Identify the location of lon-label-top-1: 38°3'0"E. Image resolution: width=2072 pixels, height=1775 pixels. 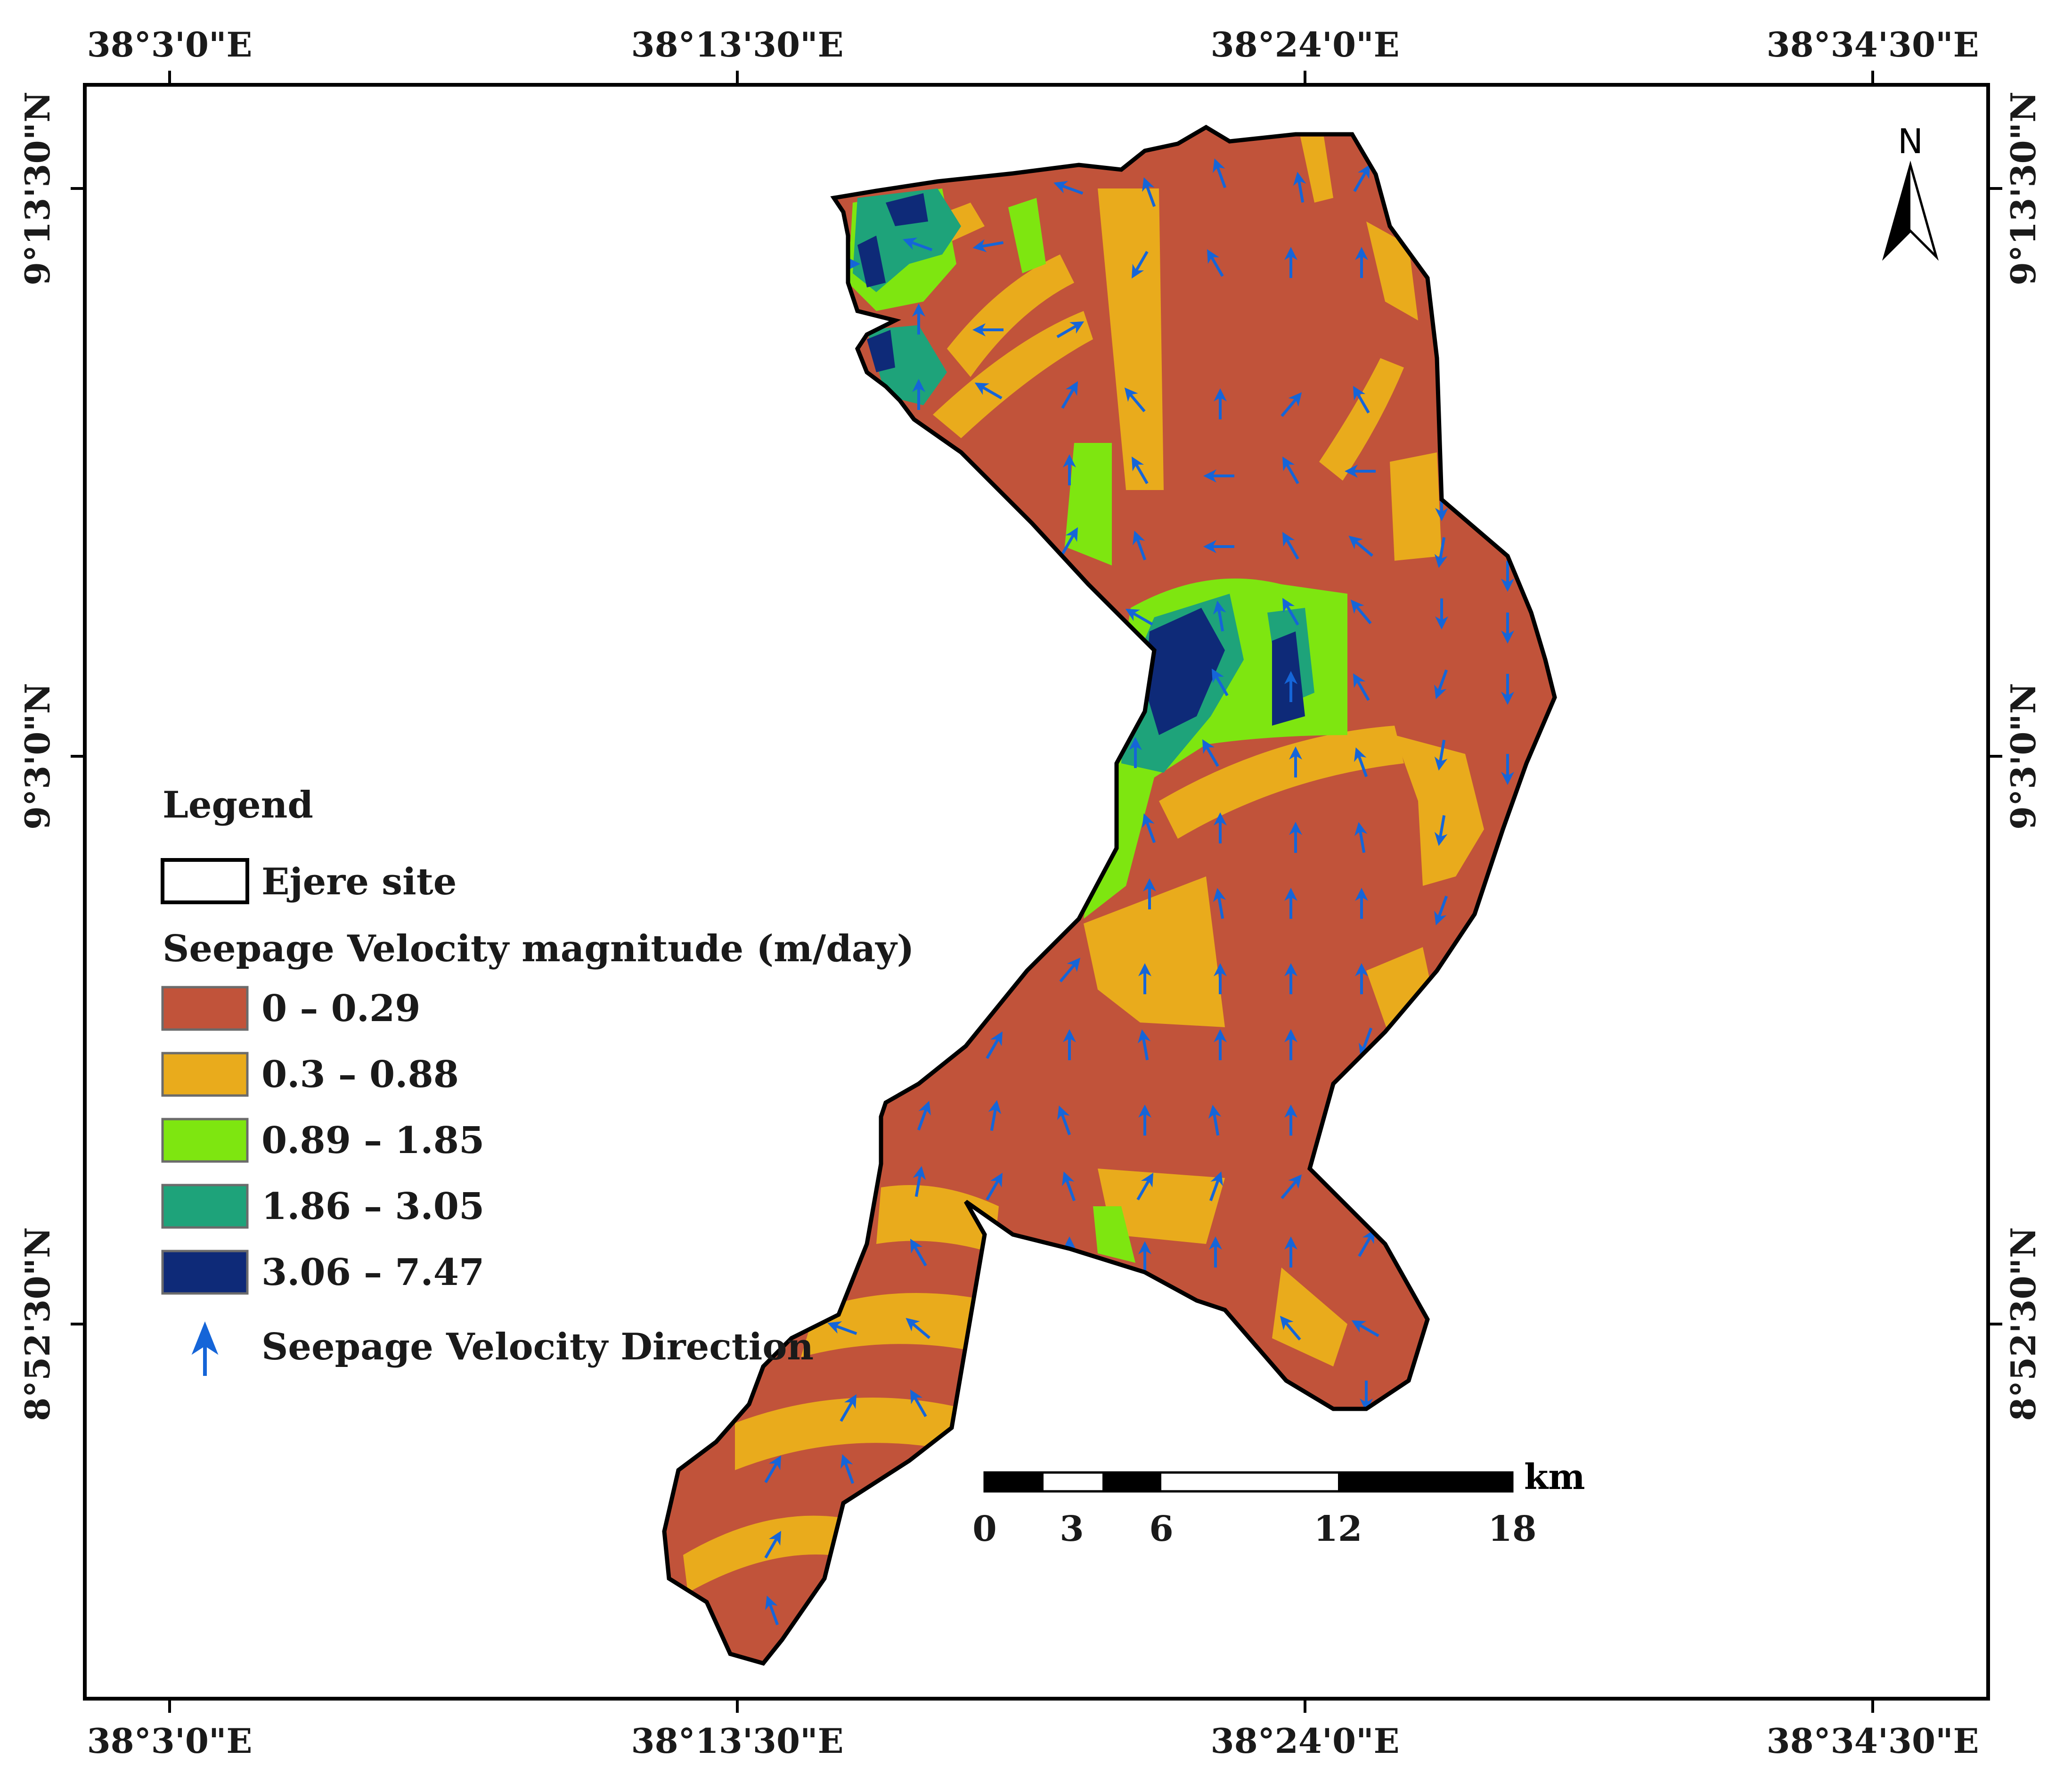
(170, 45).